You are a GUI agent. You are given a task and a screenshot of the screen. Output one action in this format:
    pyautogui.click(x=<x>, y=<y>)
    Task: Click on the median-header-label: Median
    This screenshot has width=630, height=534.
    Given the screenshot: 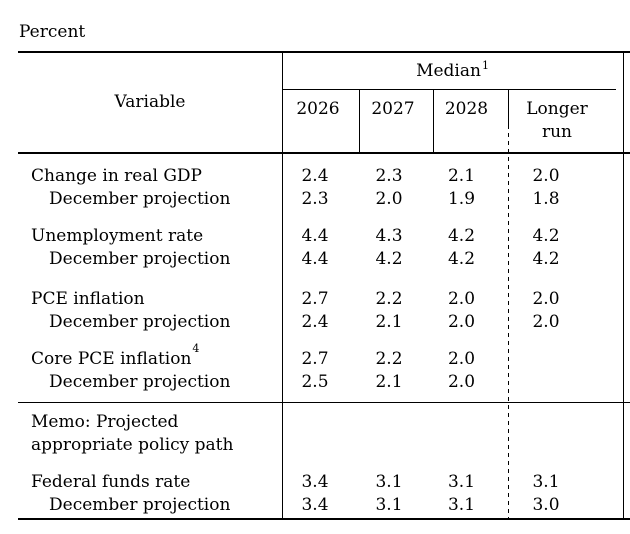 What is the action you would take?
    pyautogui.click(x=448, y=70)
    